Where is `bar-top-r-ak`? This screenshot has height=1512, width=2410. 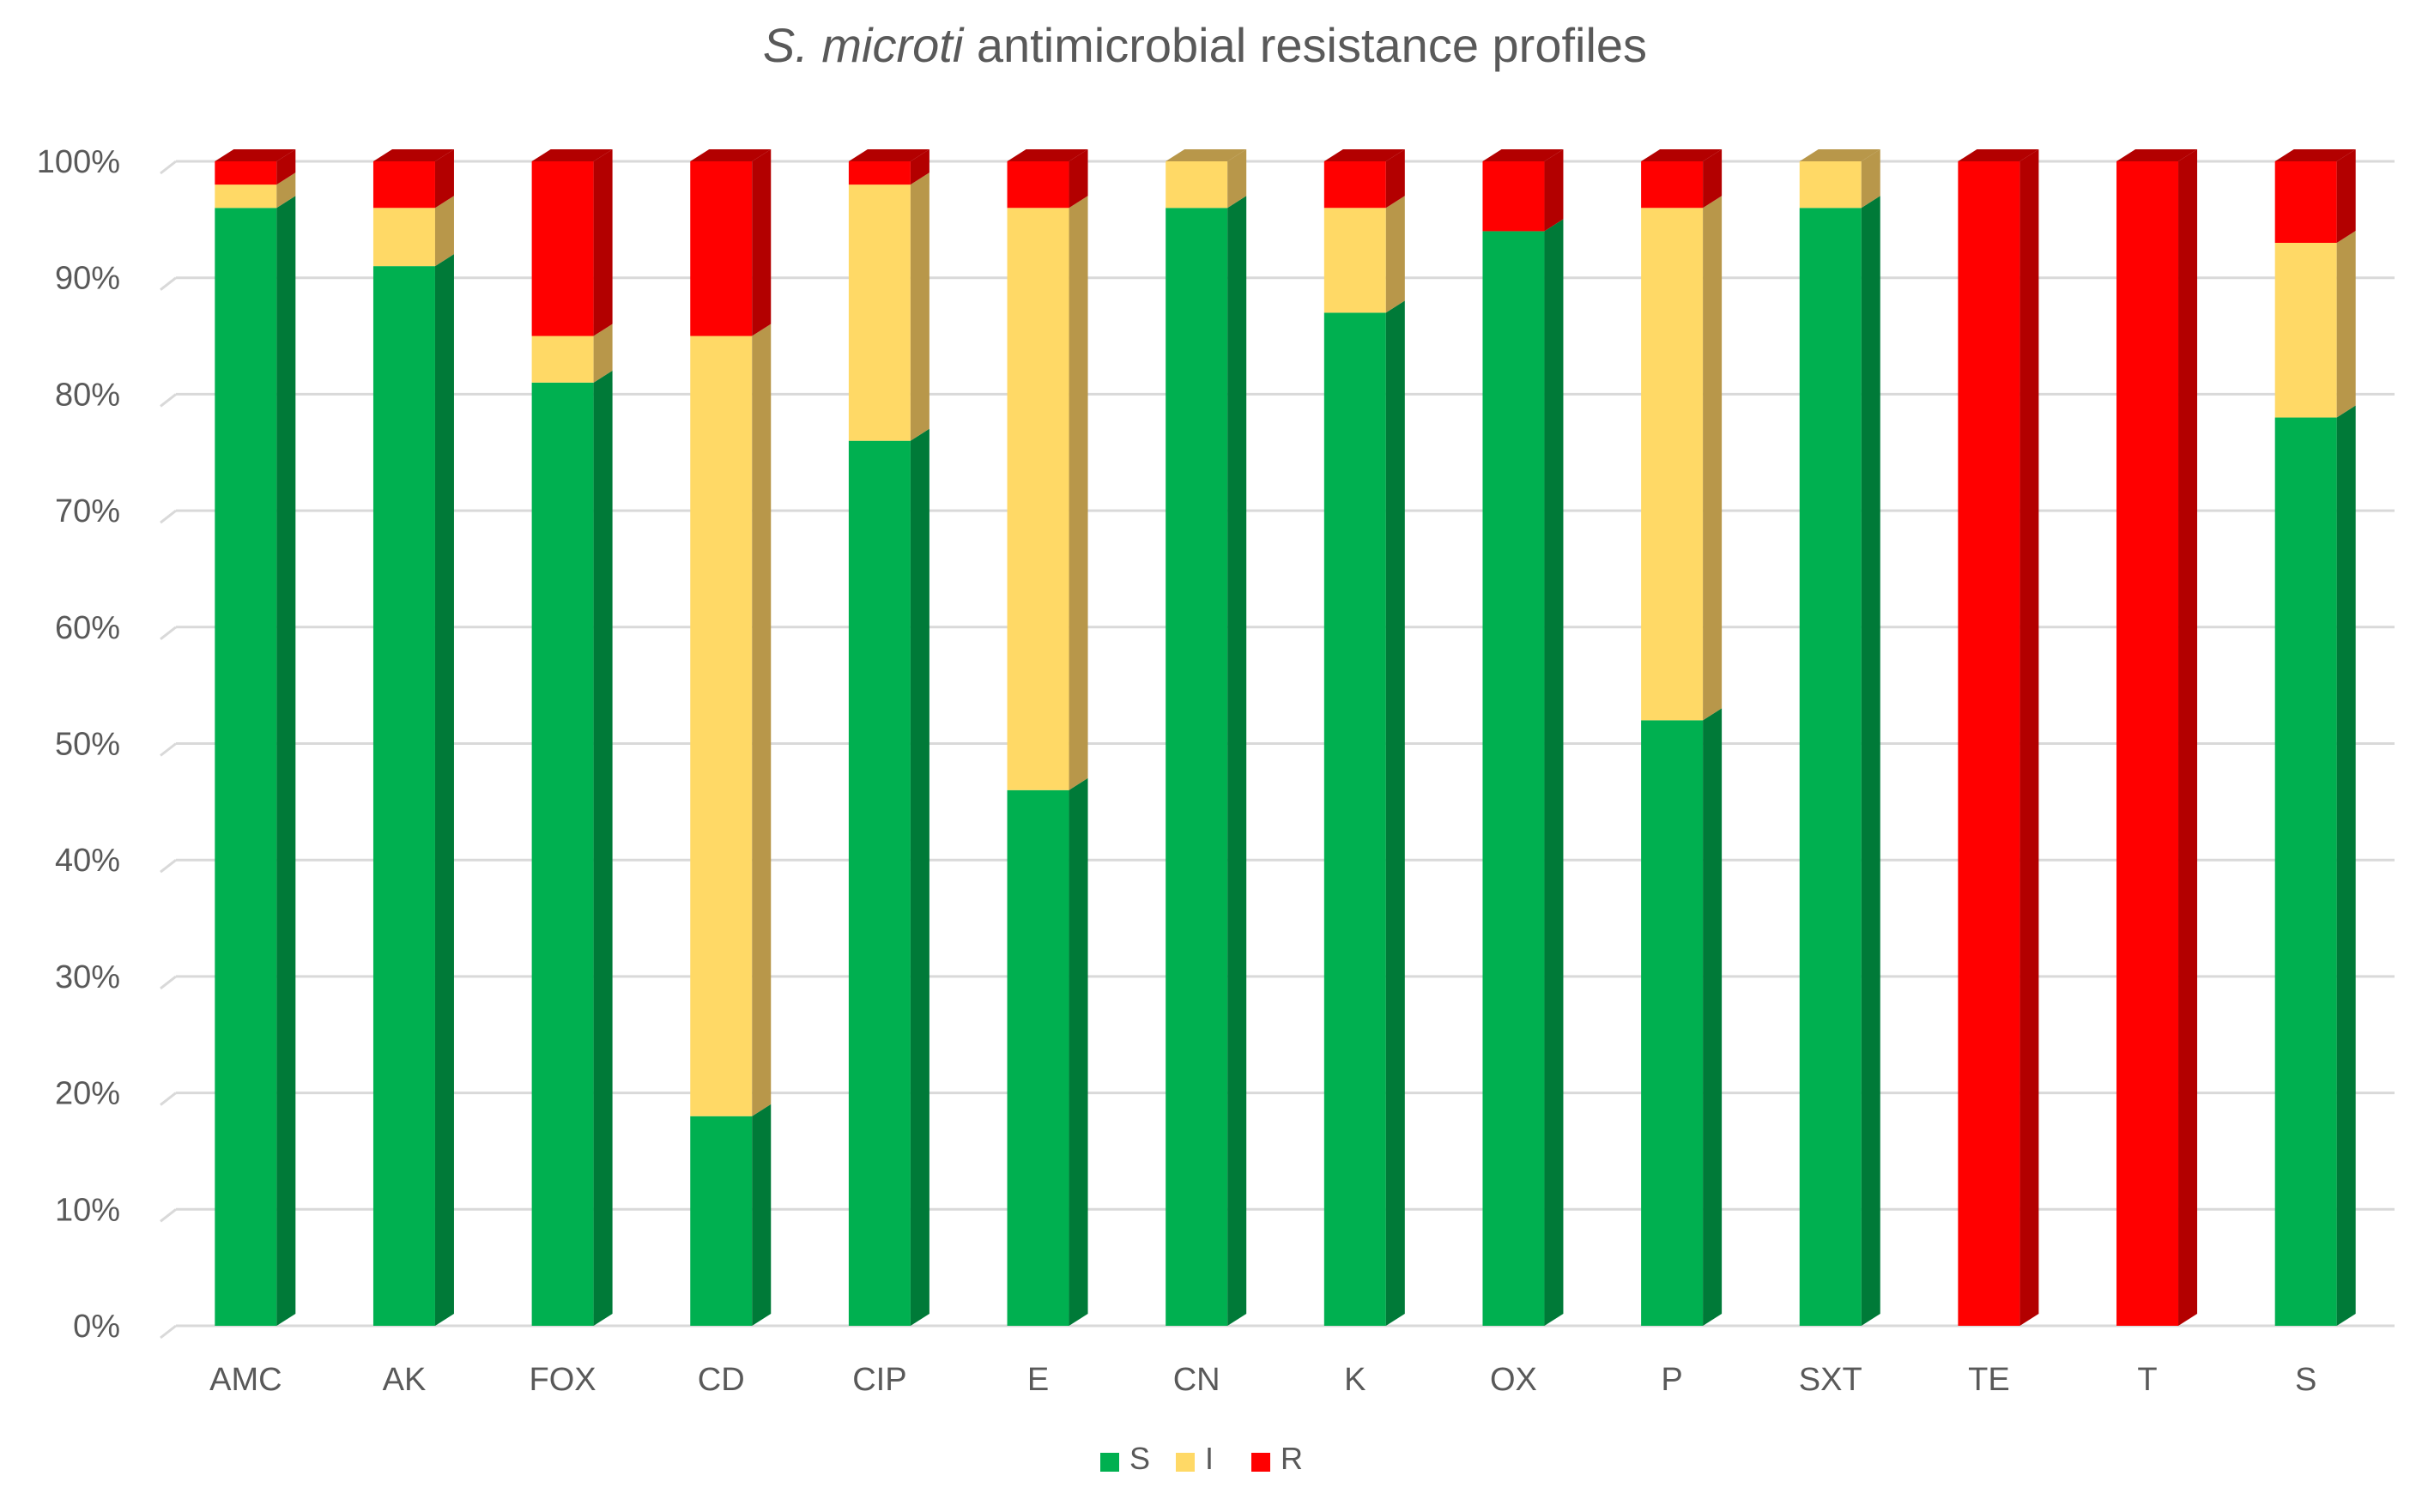
bar-top-r-ak is located at coordinates (413, 155).